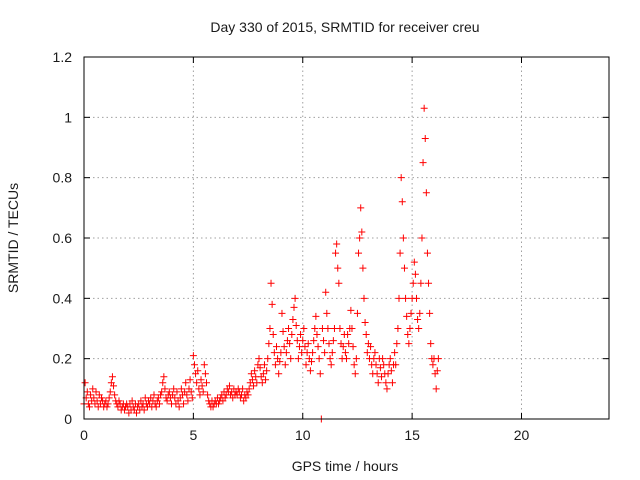 The width and height of the screenshot is (640, 480). Describe the element at coordinates (63, 57) in the screenshot. I see `y-tick-label: 1.2` at that location.